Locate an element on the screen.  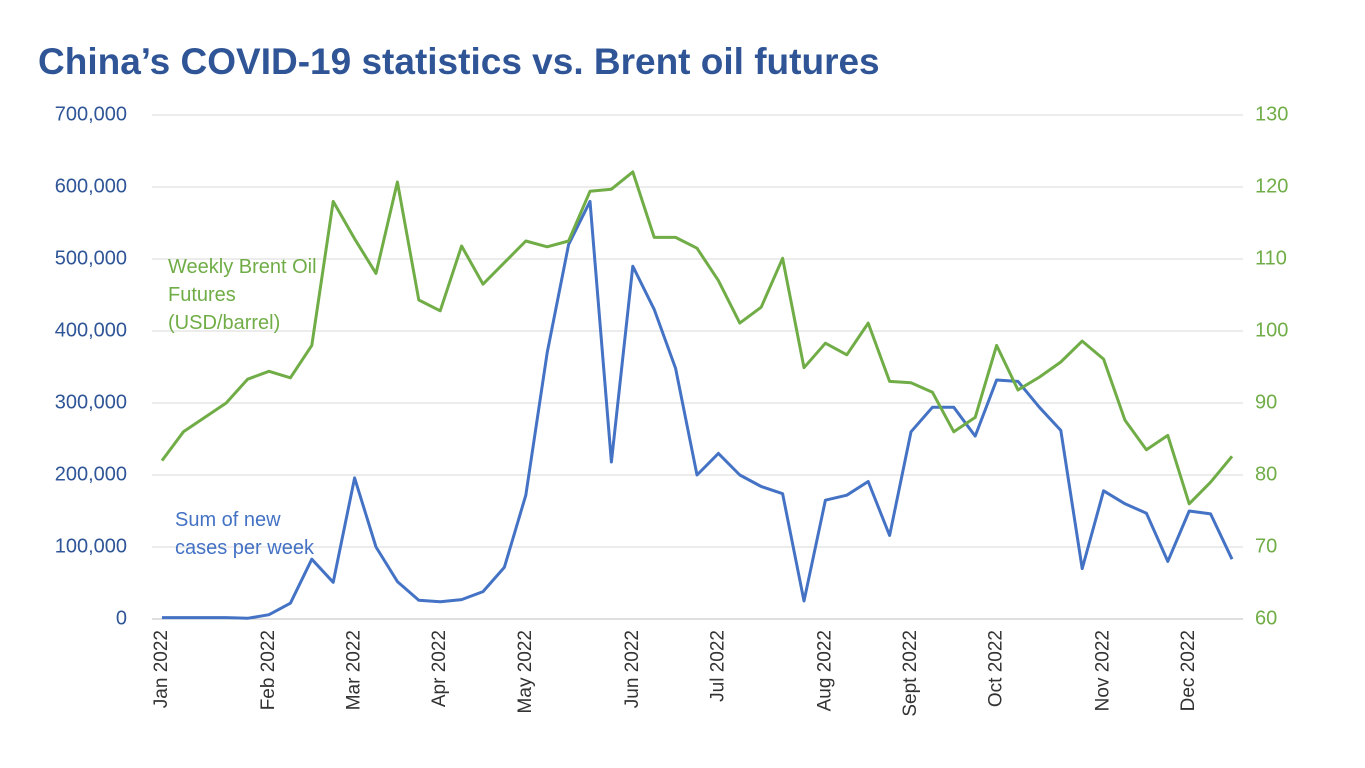
x-tick-label: May 2022 is located at coordinates (525, 671).